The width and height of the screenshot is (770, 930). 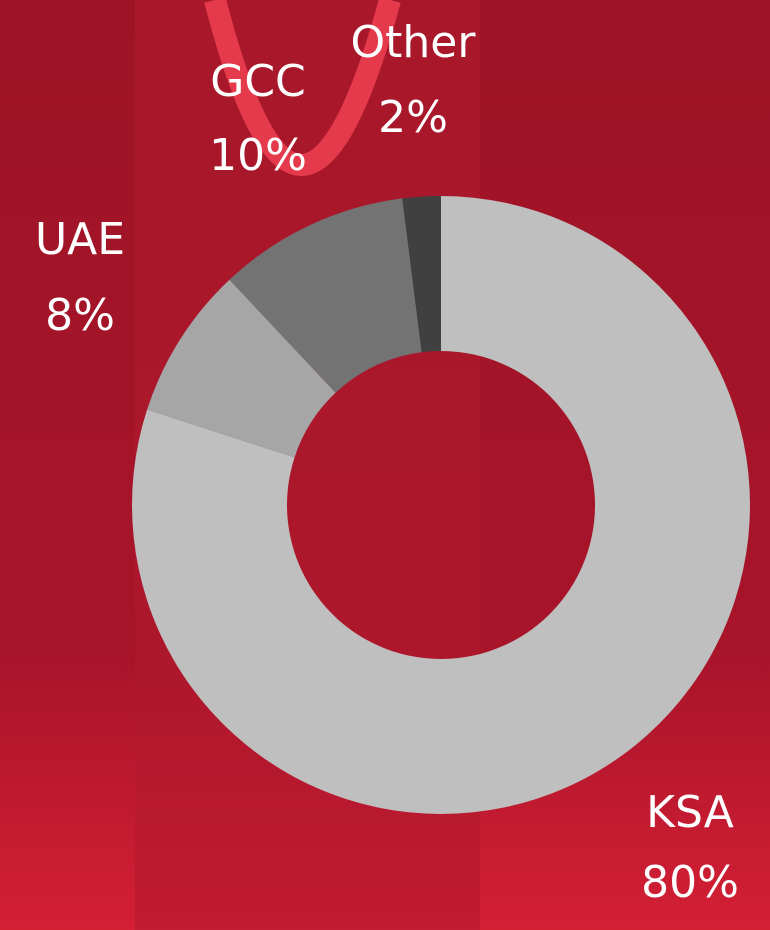 I want to click on value-label: 10%, so click(x=258, y=155).